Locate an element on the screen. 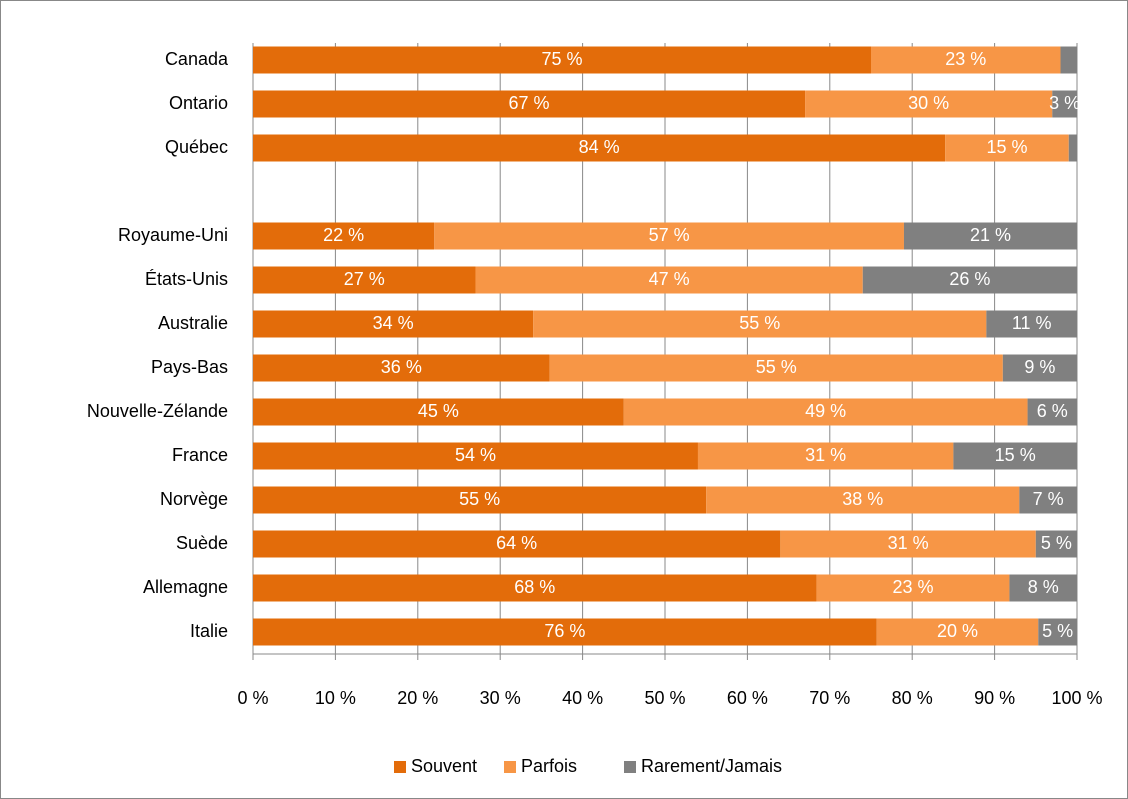  data-label: 49 % is located at coordinates (825, 411).